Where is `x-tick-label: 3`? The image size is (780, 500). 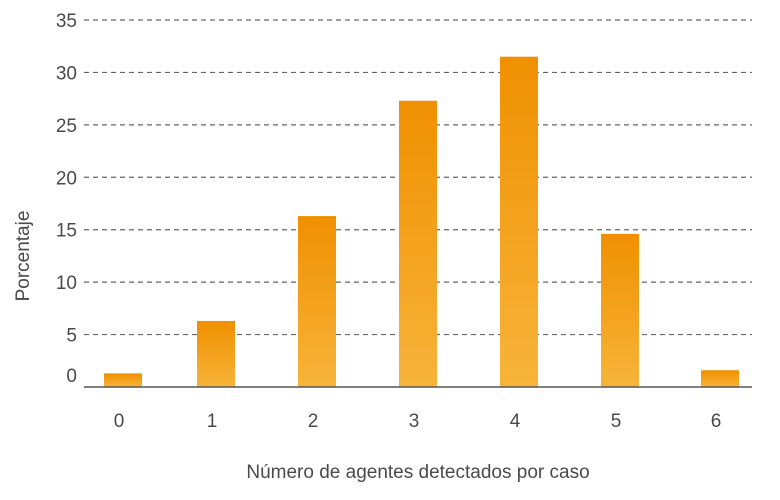
x-tick-label: 3 is located at coordinates (414, 421).